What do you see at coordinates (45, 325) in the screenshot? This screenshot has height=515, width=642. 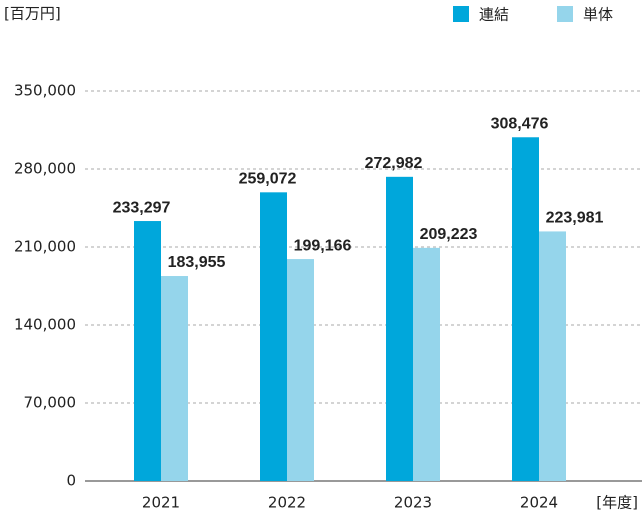 I see `y-tick-label: 140,000` at bounding box center [45, 325].